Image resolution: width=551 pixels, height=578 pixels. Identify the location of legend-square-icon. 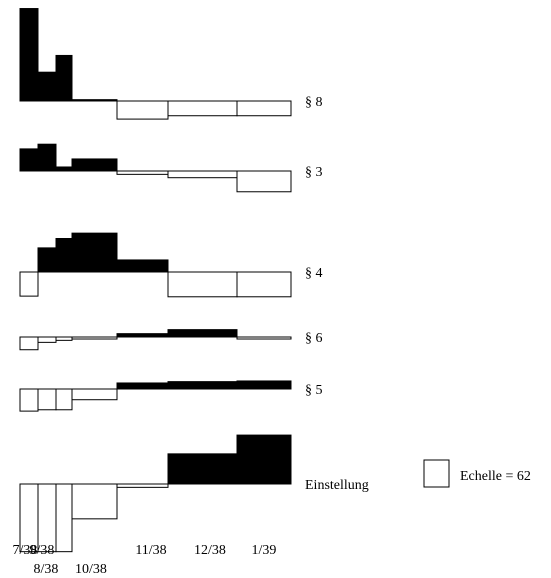
(436, 473).